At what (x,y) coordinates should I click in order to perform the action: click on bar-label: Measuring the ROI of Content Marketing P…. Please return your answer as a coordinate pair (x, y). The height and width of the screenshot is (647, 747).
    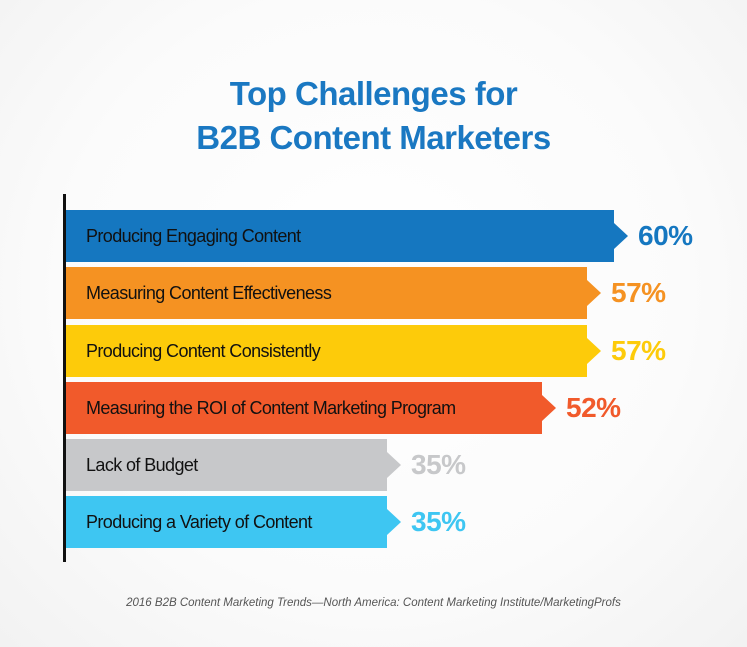
    Looking at the image, I should click on (271, 408).